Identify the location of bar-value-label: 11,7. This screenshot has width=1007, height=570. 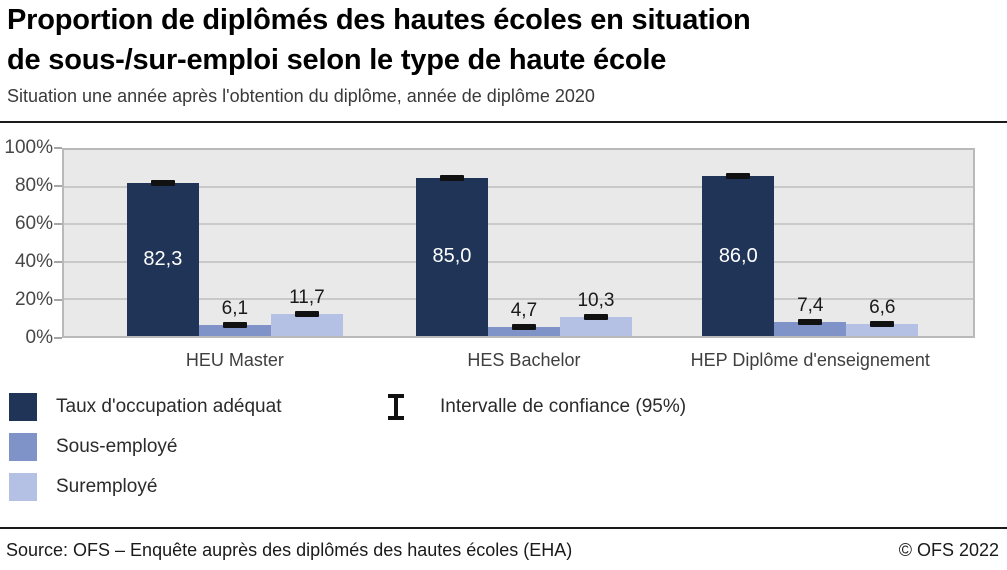
(307, 298).